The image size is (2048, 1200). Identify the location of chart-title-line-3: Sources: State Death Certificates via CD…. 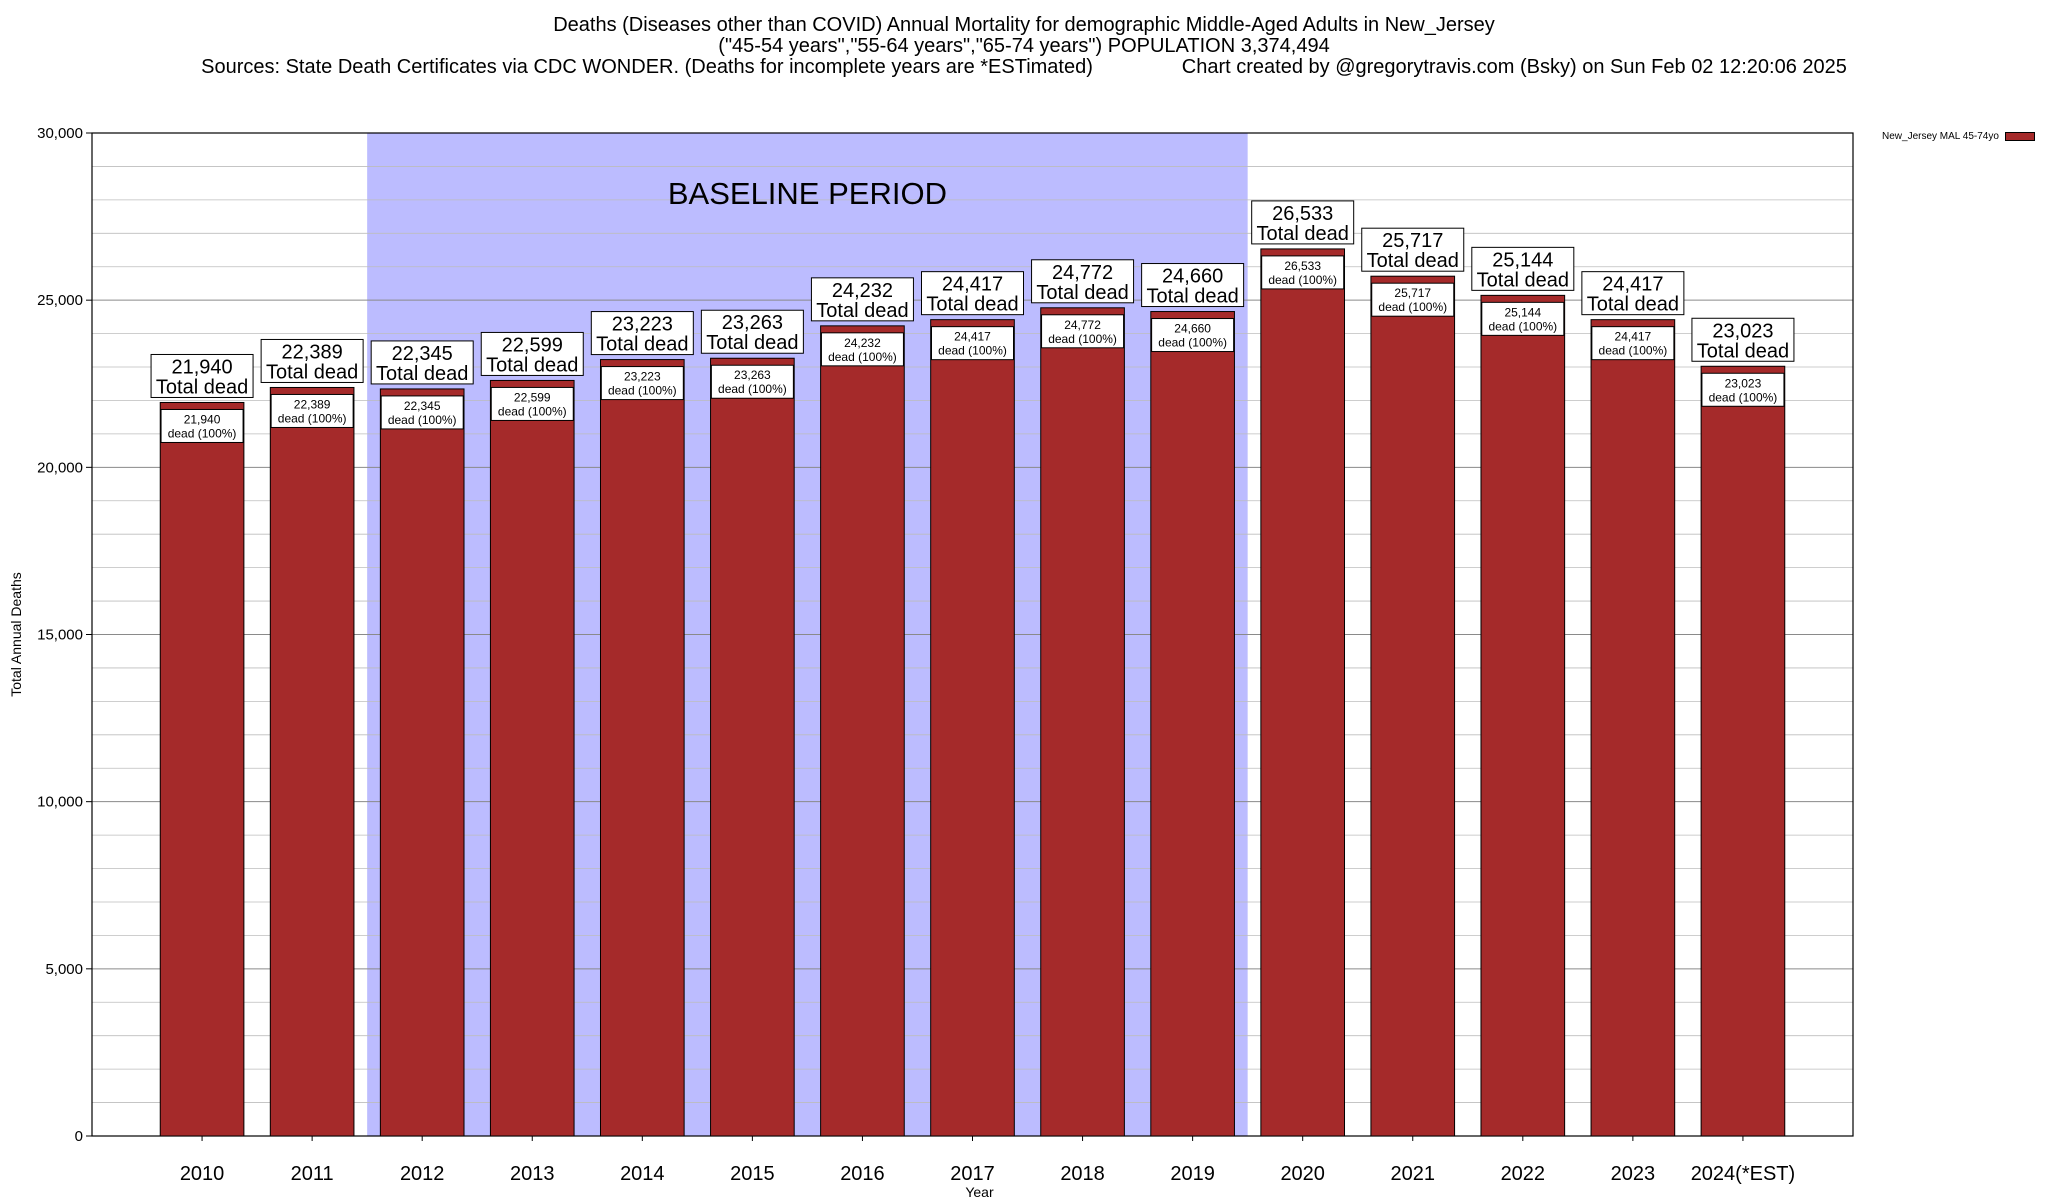
(1024, 67).